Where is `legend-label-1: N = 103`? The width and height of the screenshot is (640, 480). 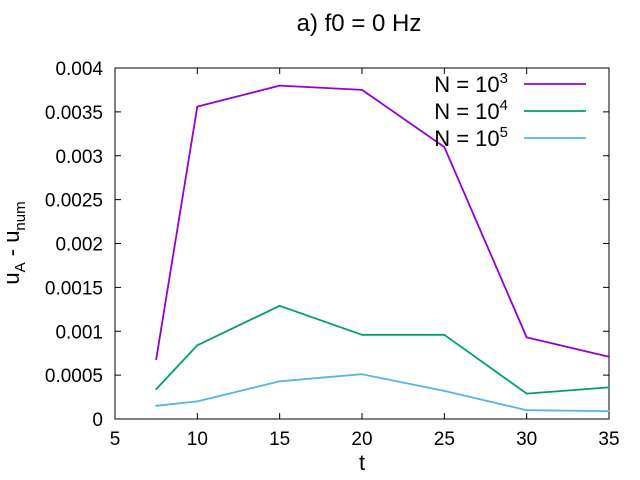 legend-label-1: N = 103 is located at coordinates (471, 83).